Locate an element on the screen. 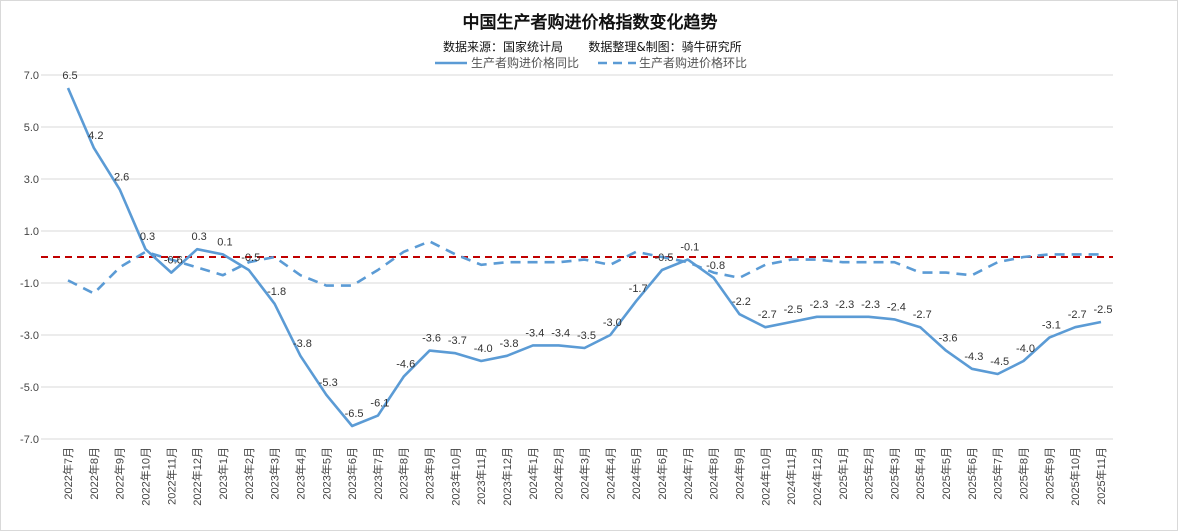 The height and width of the screenshot is (531, 1178). data-label: -4.6 is located at coordinates (405, 365).